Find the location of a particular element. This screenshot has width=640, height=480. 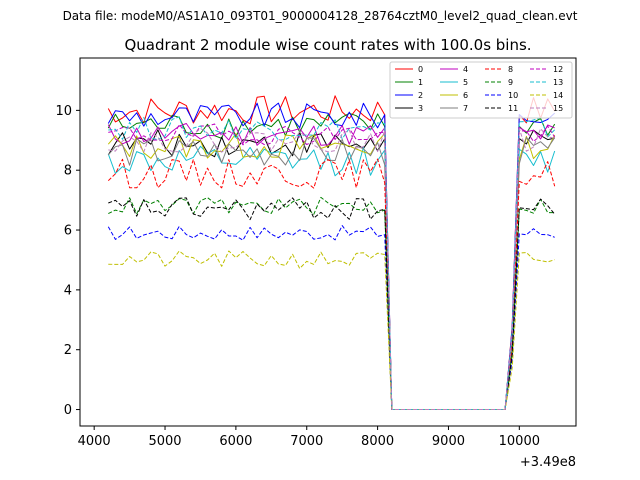

legend-label-1: 1 is located at coordinates (420, 82).